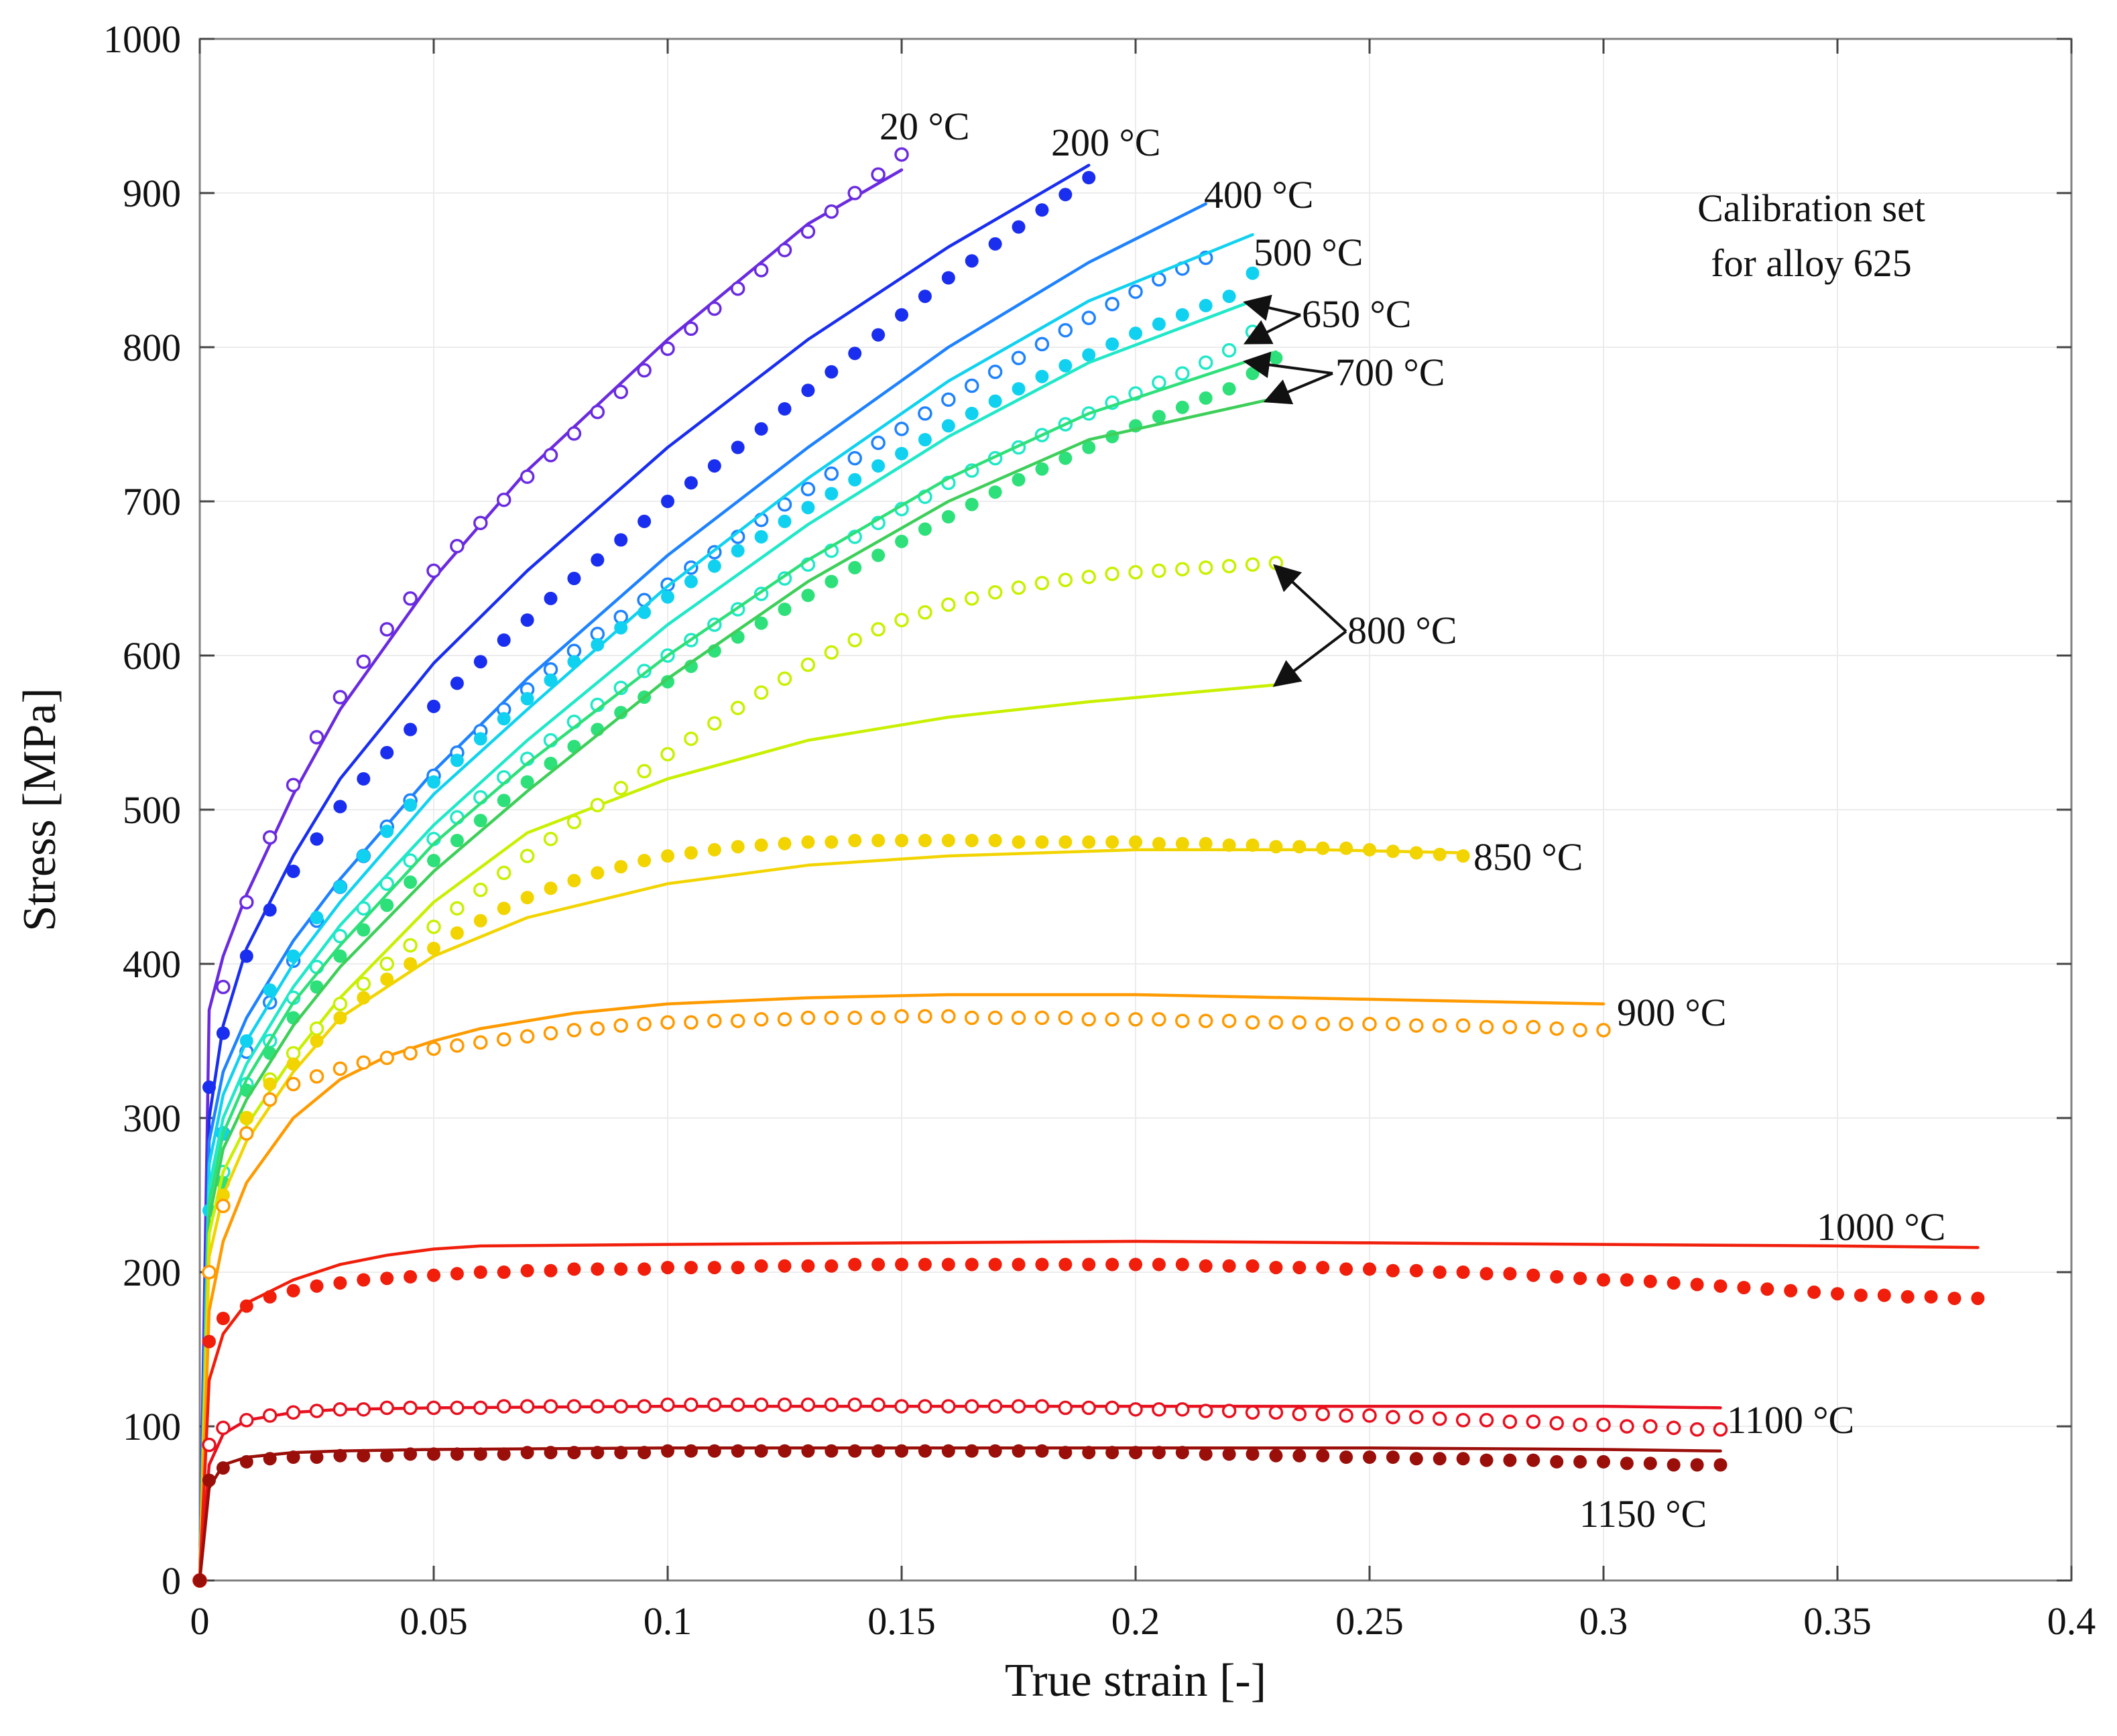 The image size is (2117, 1736). I want to click on calibration-note-line-2: for alloy 625, so click(1811, 263).